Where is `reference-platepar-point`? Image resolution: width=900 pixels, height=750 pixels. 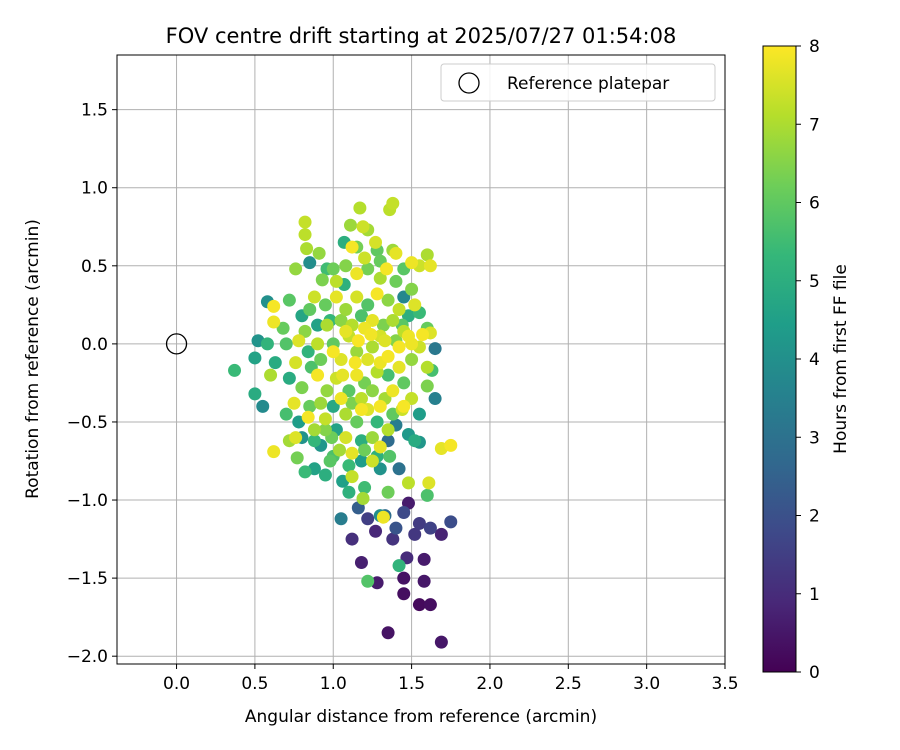
reference-platepar-point is located at coordinates (176, 344).